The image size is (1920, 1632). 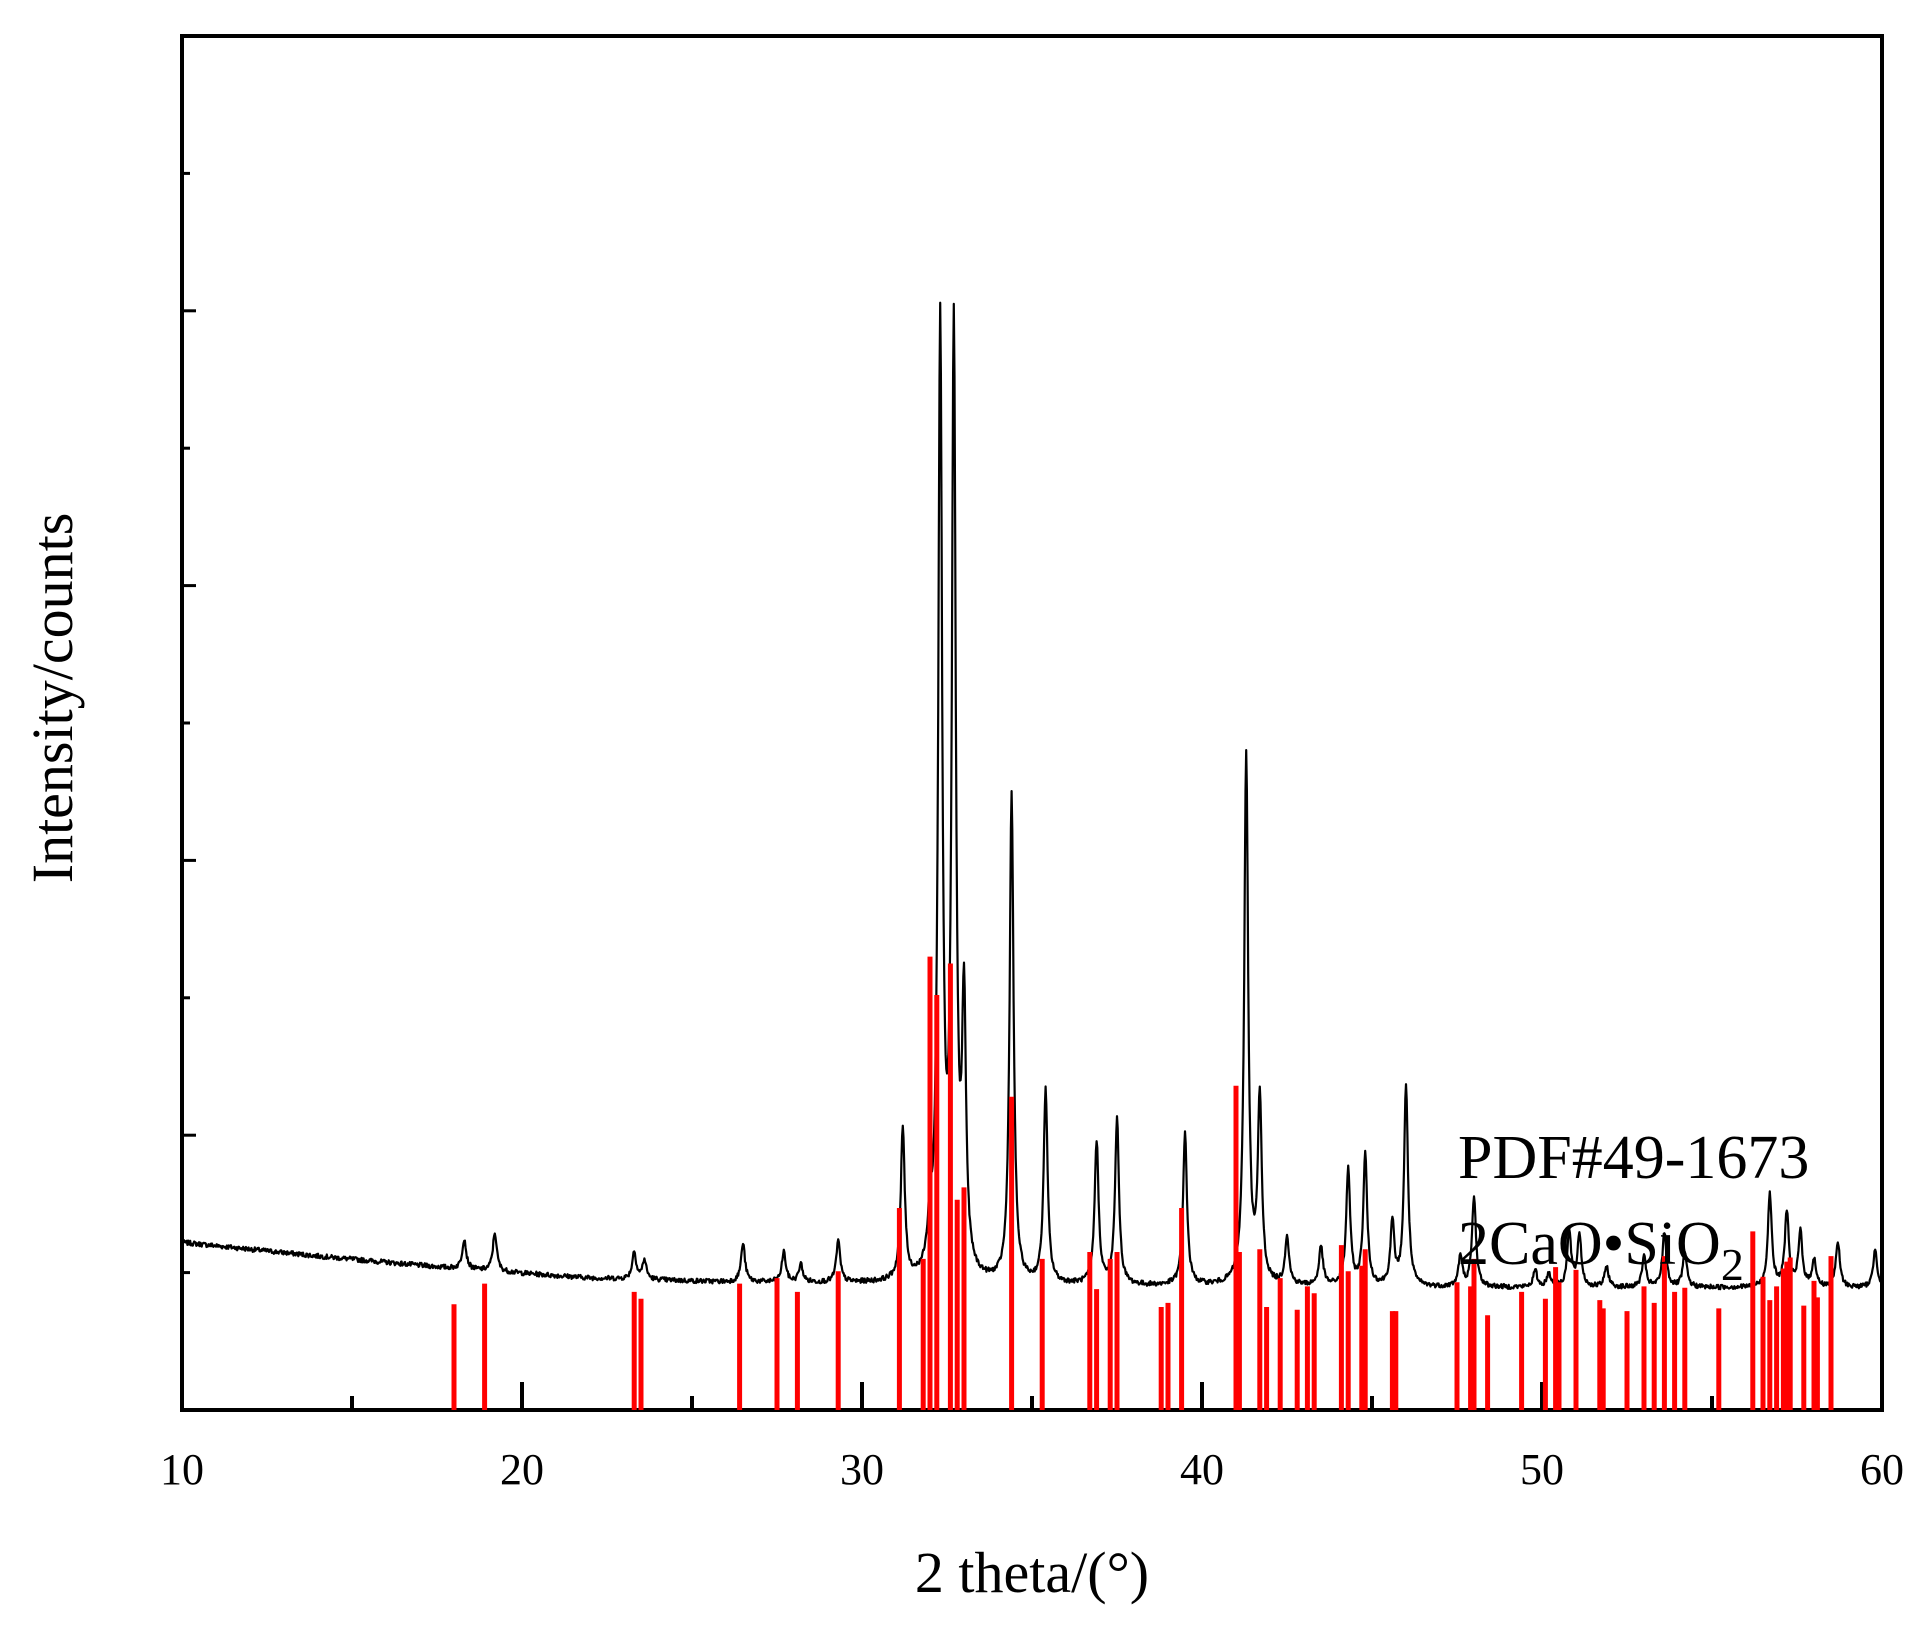 What do you see at coordinates (1589, 1244) in the screenshot?
I see `formula-main: 2CaO•SiO` at bounding box center [1589, 1244].